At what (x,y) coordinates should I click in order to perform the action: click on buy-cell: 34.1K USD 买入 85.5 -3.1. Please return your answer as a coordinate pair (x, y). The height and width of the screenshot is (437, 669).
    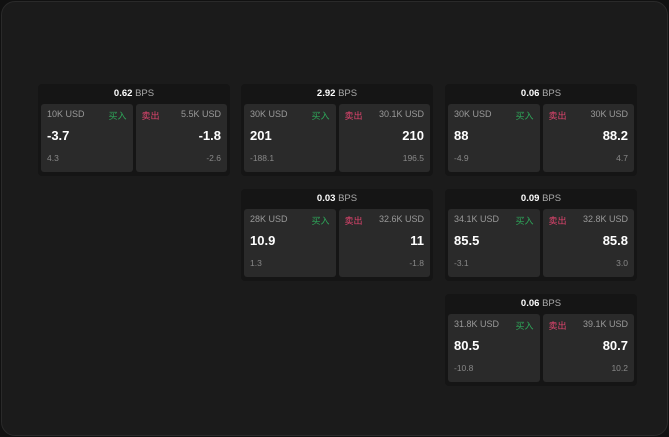
    Looking at the image, I should click on (494, 243).